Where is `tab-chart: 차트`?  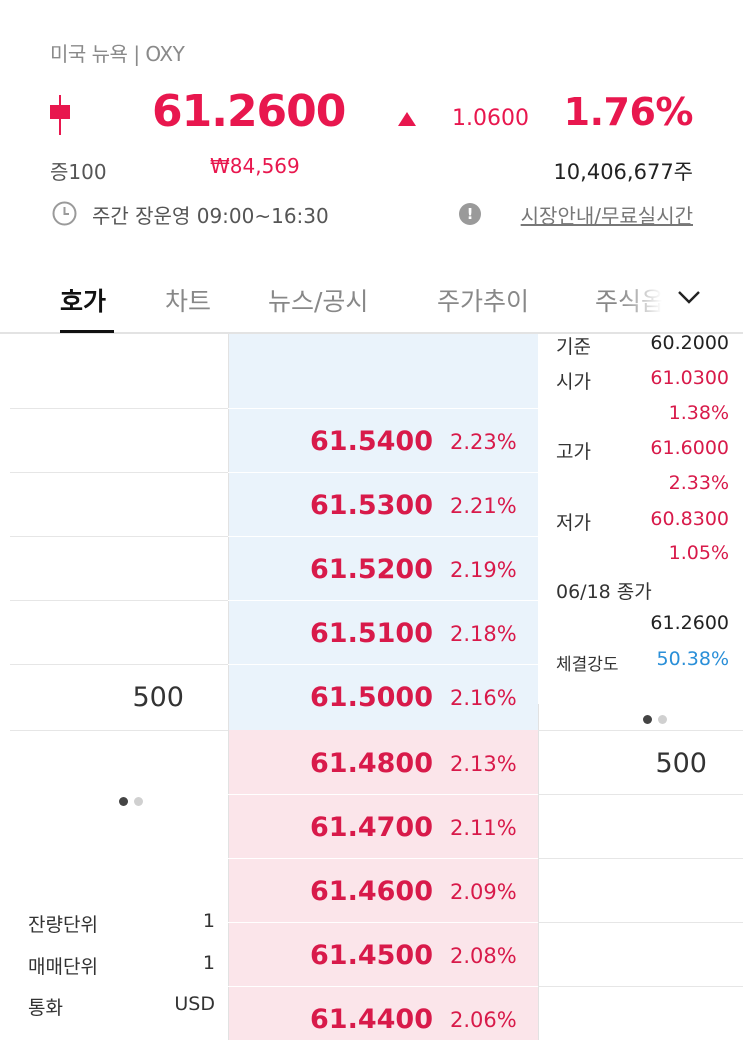
tab-chart: 차트 is located at coordinates (188, 301).